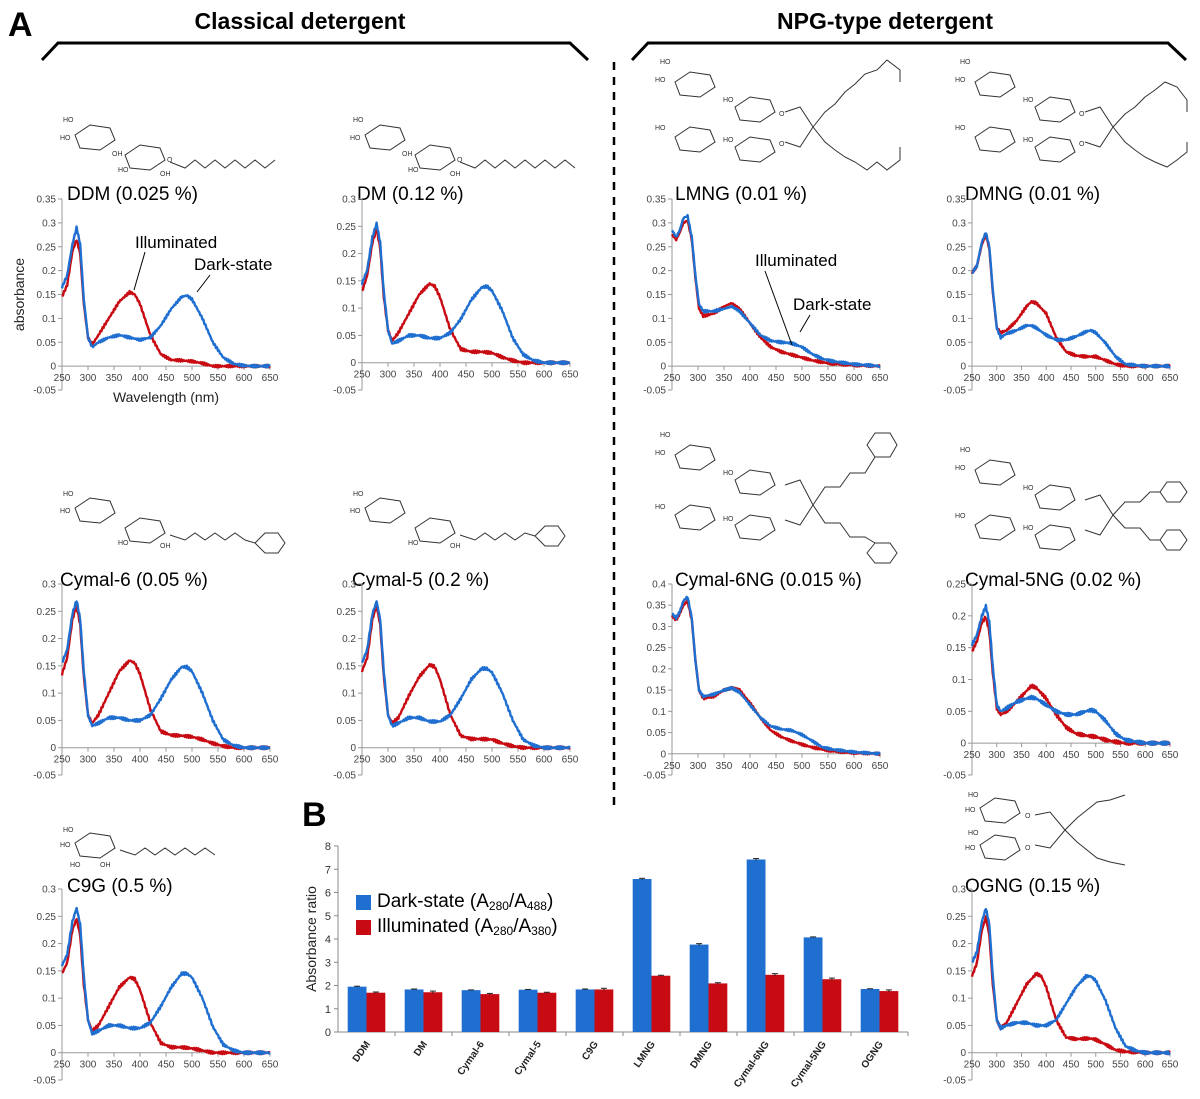  I want to click on molecule-dm: HO HO OH HO OH O, so click(463, 147).